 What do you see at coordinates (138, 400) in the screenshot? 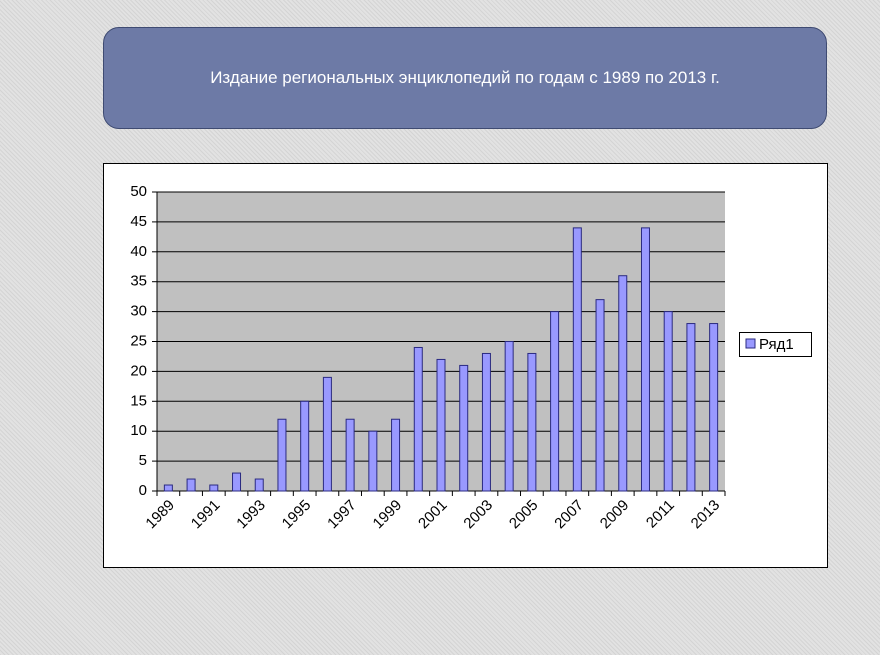
I see `y-tick-label: 15` at bounding box center [138, 400].